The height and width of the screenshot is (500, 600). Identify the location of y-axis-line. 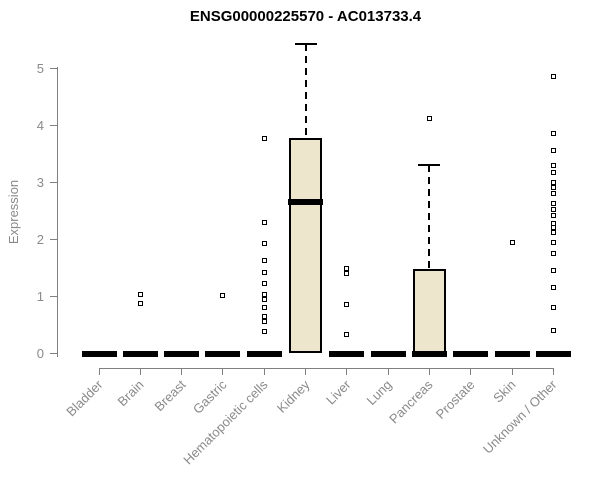
(57, 212).